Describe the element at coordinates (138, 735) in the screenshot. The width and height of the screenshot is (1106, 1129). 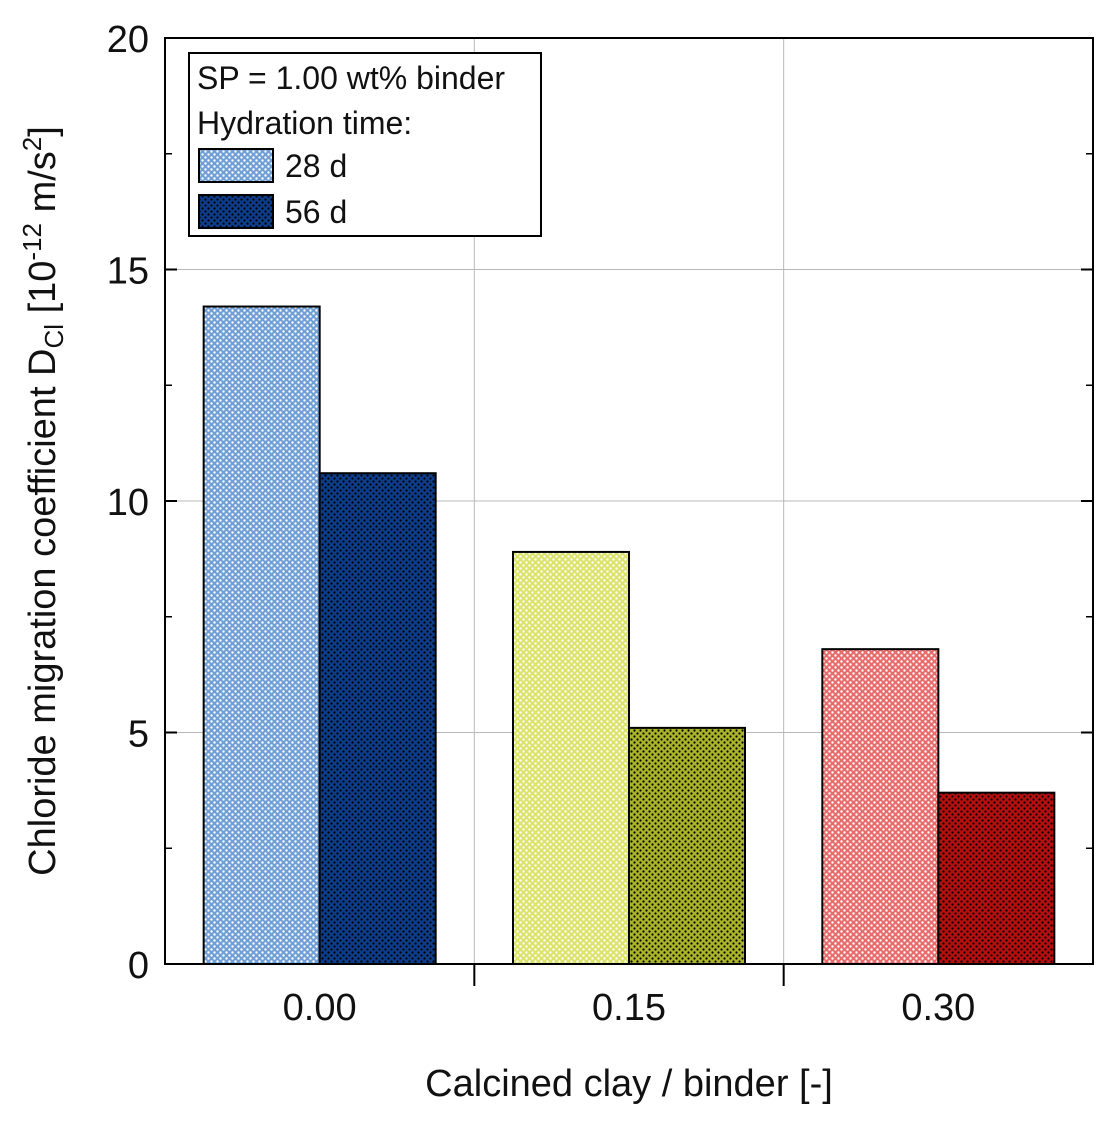
I see `y-tick-label-1: 5` at that location.